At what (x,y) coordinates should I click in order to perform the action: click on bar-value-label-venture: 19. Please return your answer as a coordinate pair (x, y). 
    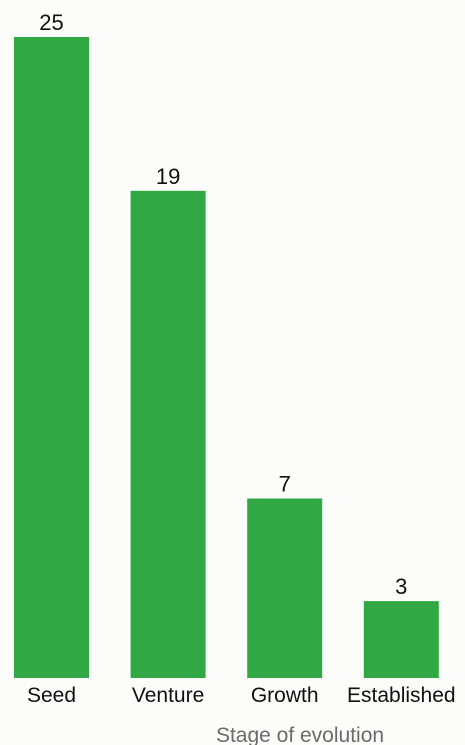
    Looking at the image, I should click on (168, 176).